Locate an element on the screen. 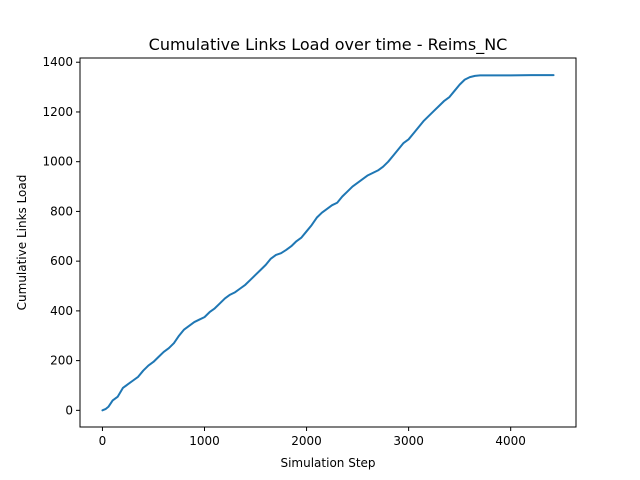 The width and height of the screenshot is (640, 480). y-tick-label: 400 is located at coordinates (61, 311).